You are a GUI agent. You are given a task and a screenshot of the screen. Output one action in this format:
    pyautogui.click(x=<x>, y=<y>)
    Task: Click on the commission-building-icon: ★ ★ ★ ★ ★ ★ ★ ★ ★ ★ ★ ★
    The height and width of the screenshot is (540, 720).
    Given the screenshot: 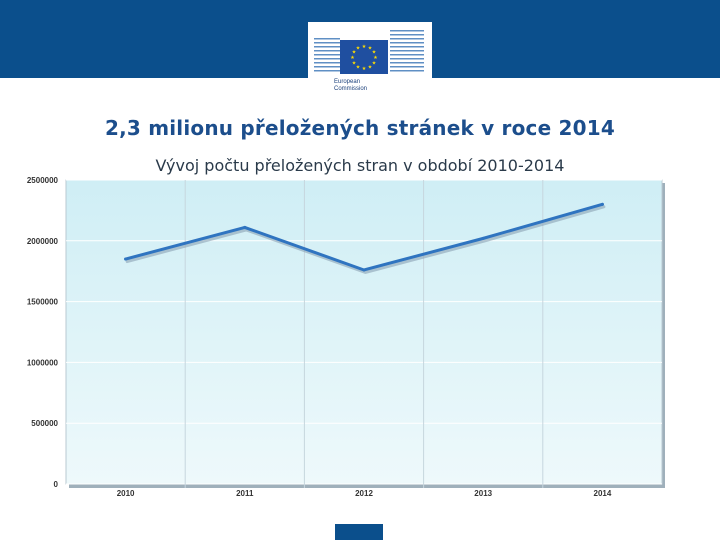 What is the action you would take?
    pyautogui.click(x=369, y=52)
    